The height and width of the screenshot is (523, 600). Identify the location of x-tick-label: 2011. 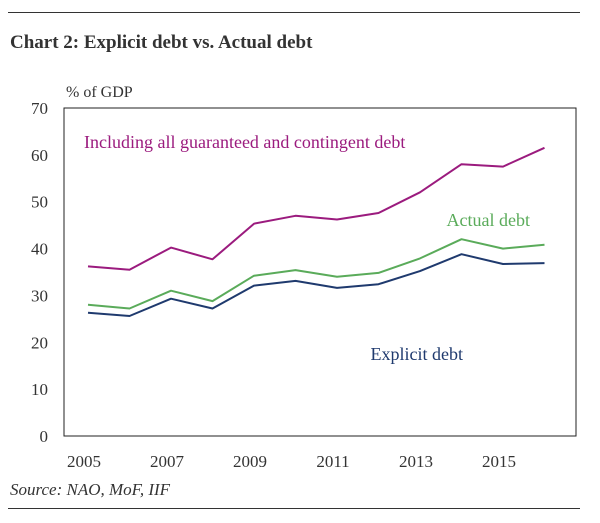
(332, 461).